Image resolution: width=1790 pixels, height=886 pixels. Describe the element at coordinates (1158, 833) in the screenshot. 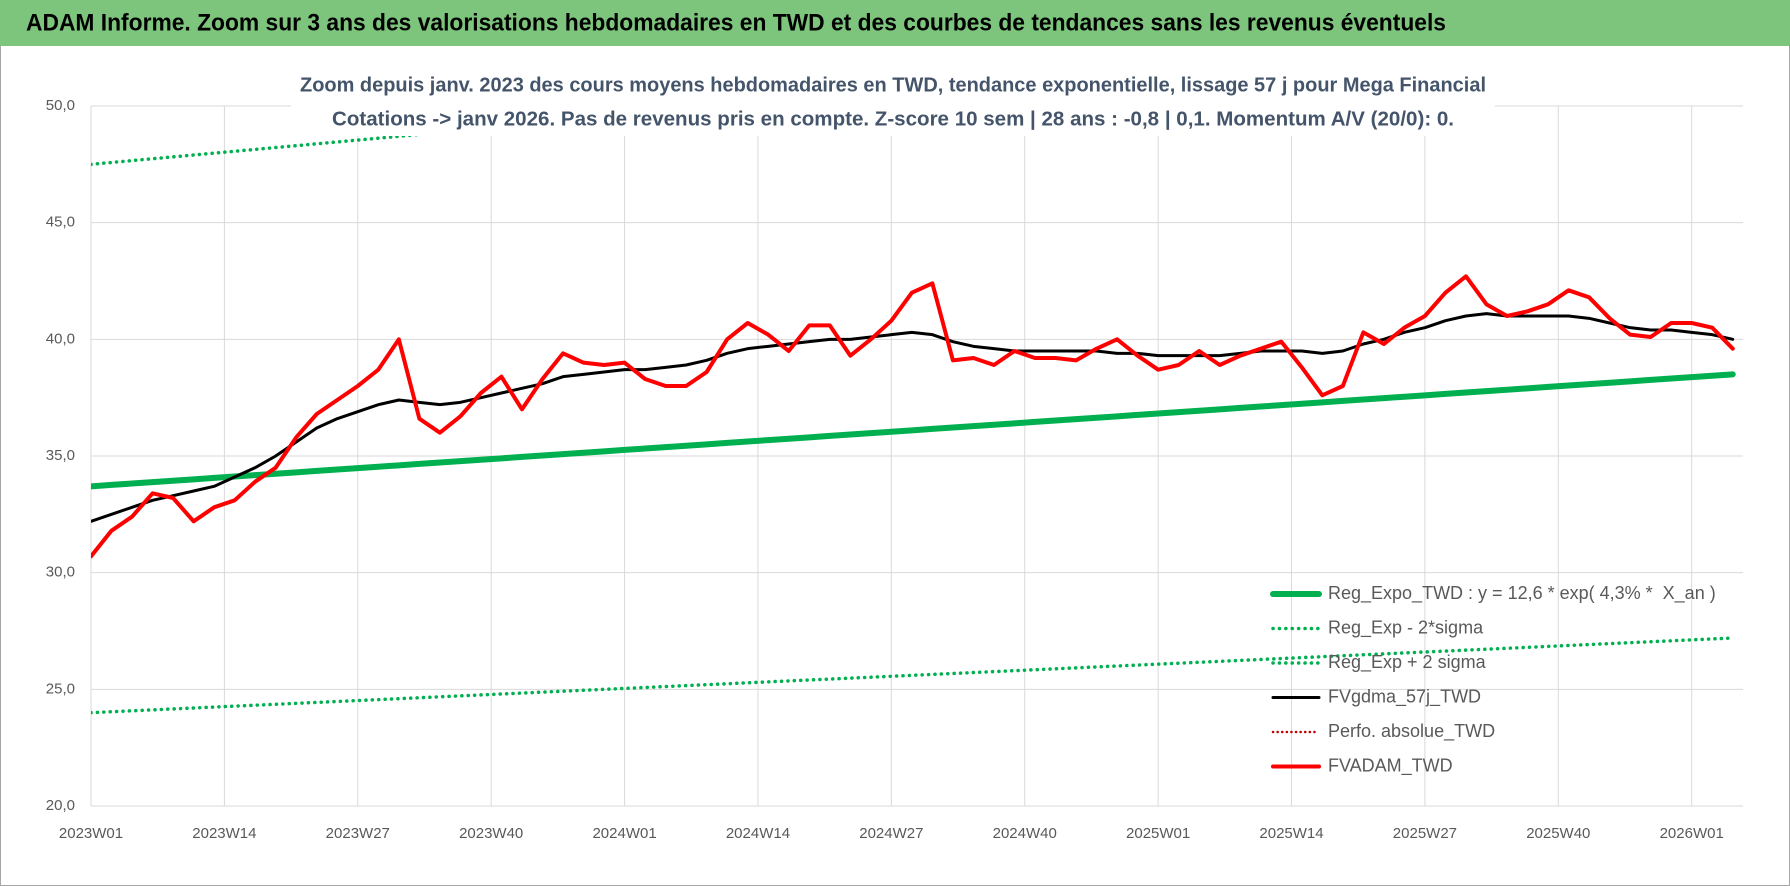

I see `x-tick-label: 2025W01` at that location.